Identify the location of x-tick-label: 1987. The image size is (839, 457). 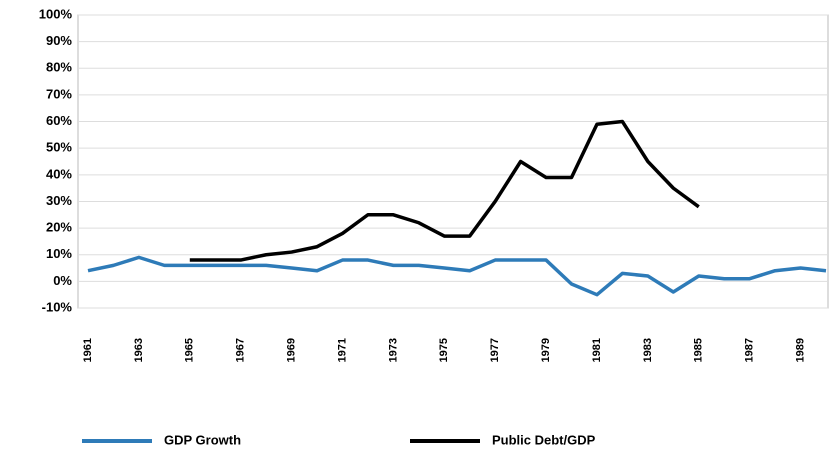
(750, 350).